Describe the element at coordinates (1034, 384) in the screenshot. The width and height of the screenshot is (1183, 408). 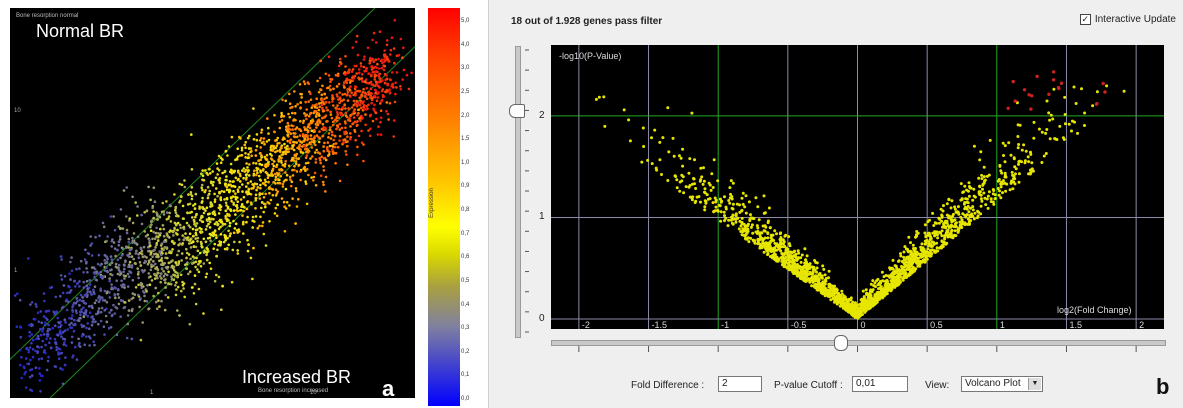
I see `chevron-down-icon: ▼` at that location.